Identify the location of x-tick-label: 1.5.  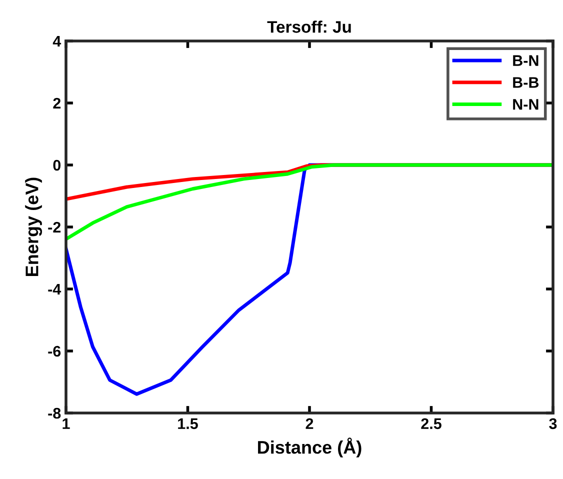
(188, 424).